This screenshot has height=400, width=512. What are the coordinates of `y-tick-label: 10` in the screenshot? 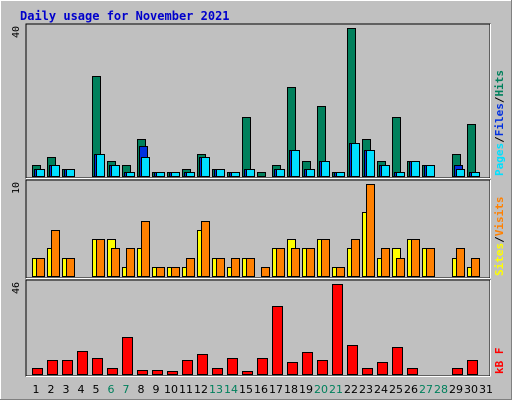 It's located at (16, 188).